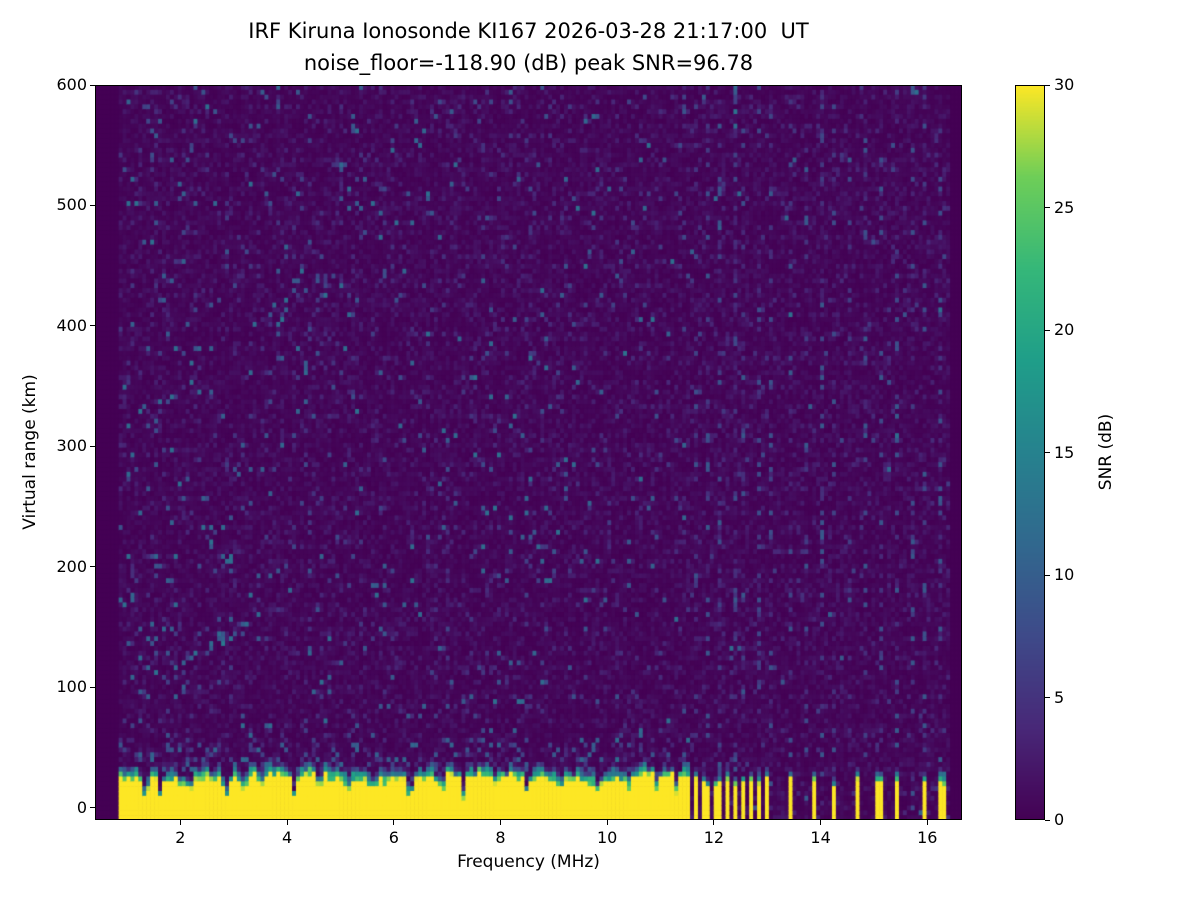  Describe the element at coordinates (607, 837) in the screenshot. I see `x-tick-label: 10` at that location.